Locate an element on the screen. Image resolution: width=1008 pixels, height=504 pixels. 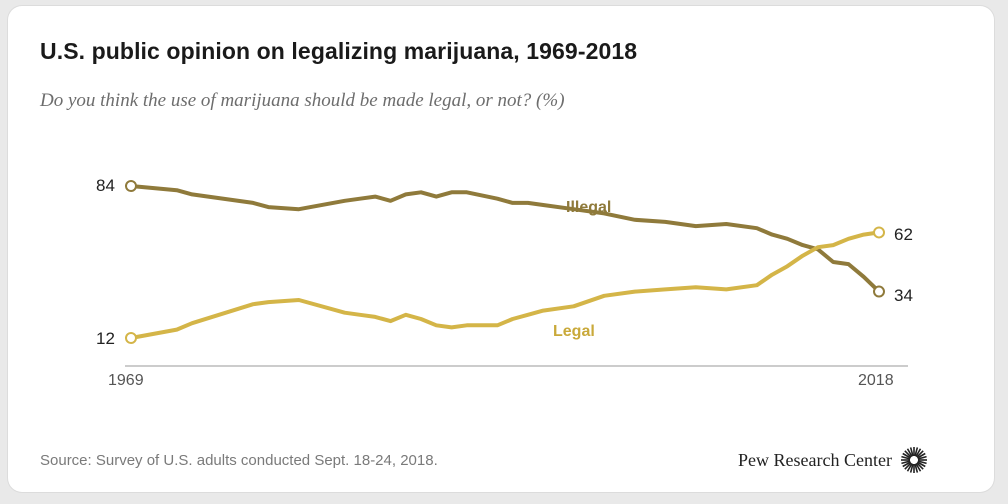
brand-name: Pew Research Center is located at coordinates (815, 459).